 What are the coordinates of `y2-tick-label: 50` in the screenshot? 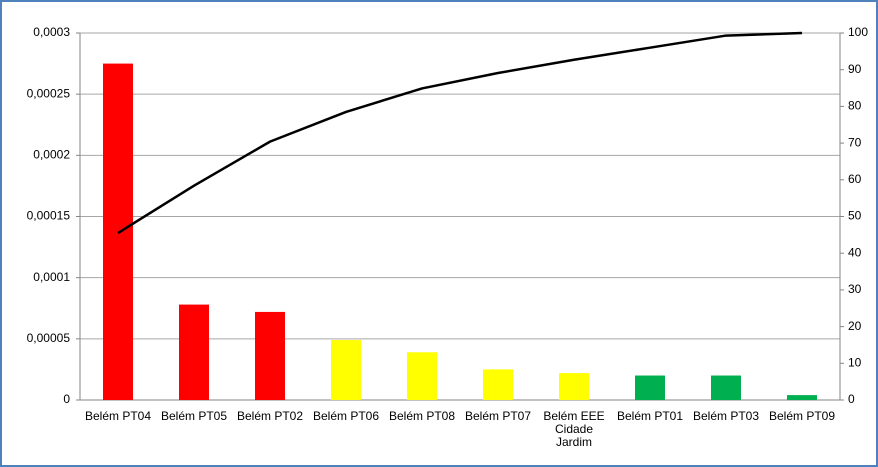 It's located at (855, 216).